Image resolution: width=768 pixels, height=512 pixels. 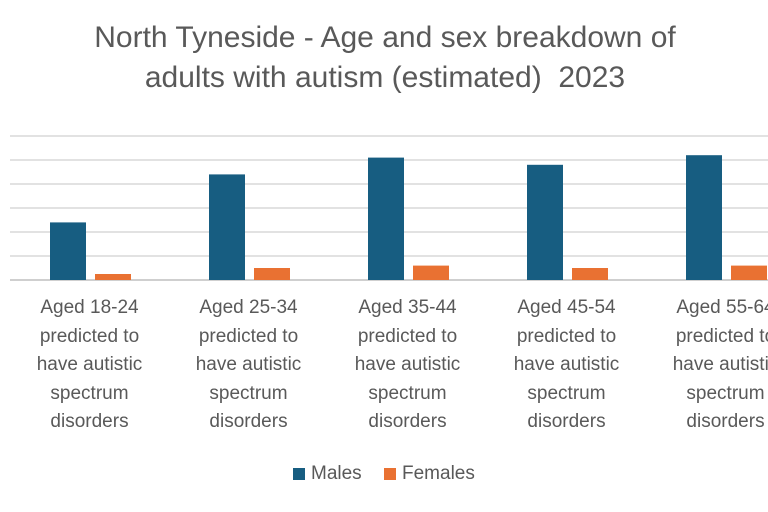 I want to click on legend-label: Females, so click(x=438, y=473).